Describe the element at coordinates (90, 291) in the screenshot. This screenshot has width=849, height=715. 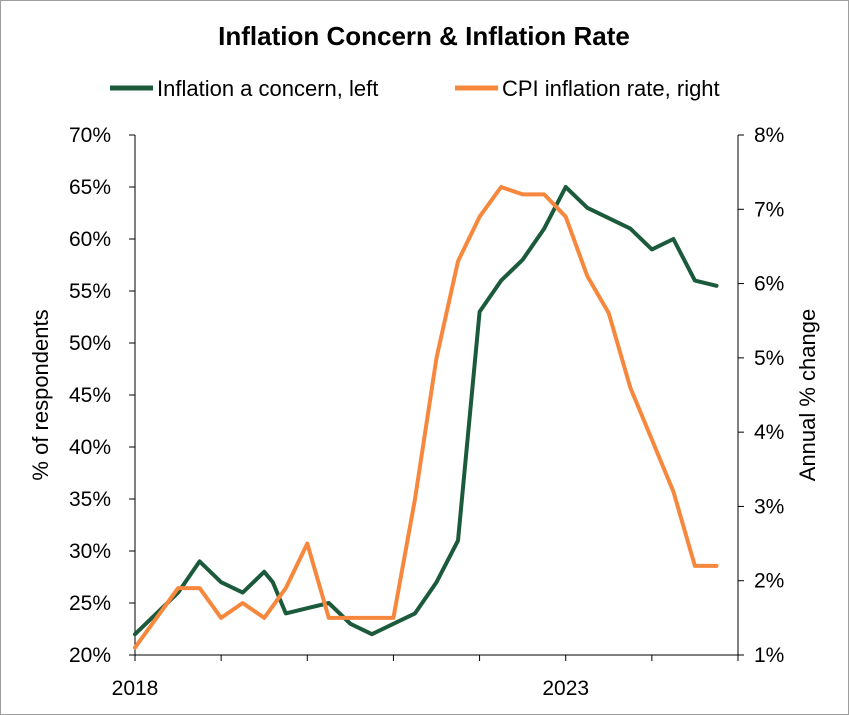
I see `left-y-tick-label: 55%` at that location.